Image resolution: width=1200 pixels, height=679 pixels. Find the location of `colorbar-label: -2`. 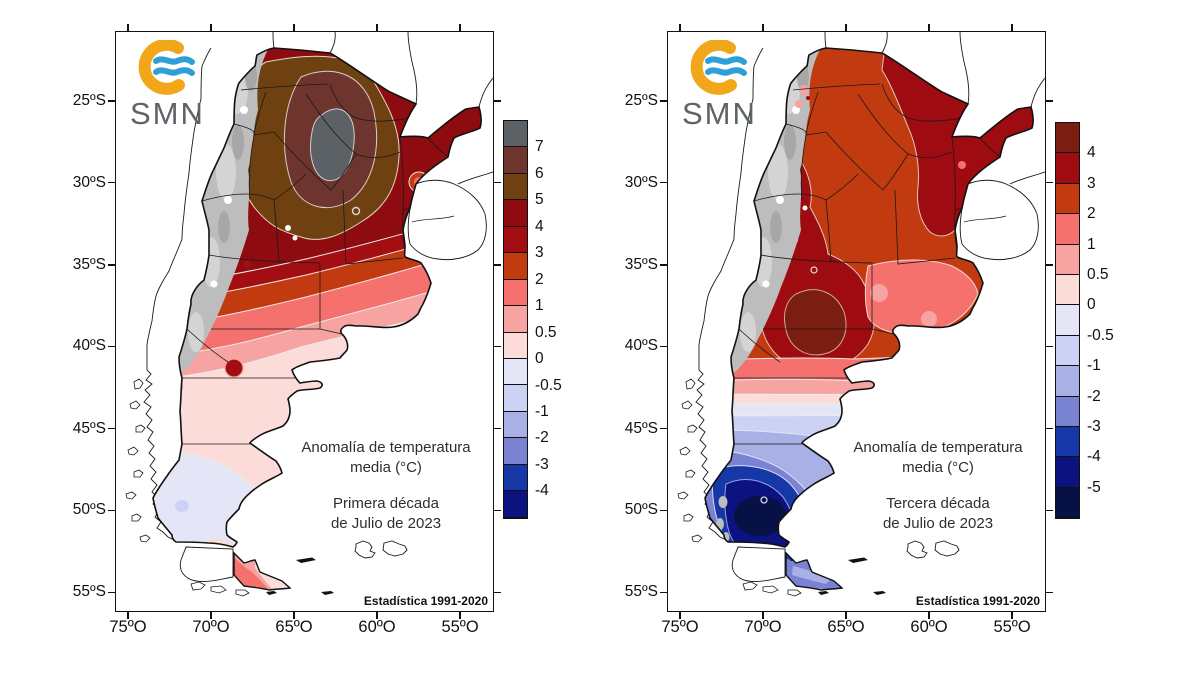

colorbar-label: -2 is located at coordinates (542, 438).